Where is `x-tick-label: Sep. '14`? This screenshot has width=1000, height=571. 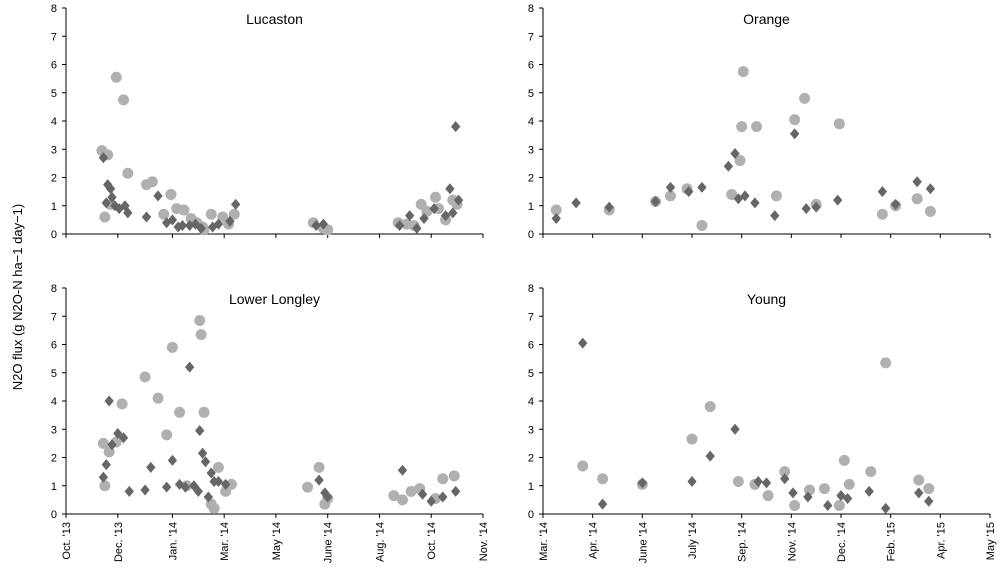 x-tick-label: Sep. '14 is located at coordinates (743, 542).